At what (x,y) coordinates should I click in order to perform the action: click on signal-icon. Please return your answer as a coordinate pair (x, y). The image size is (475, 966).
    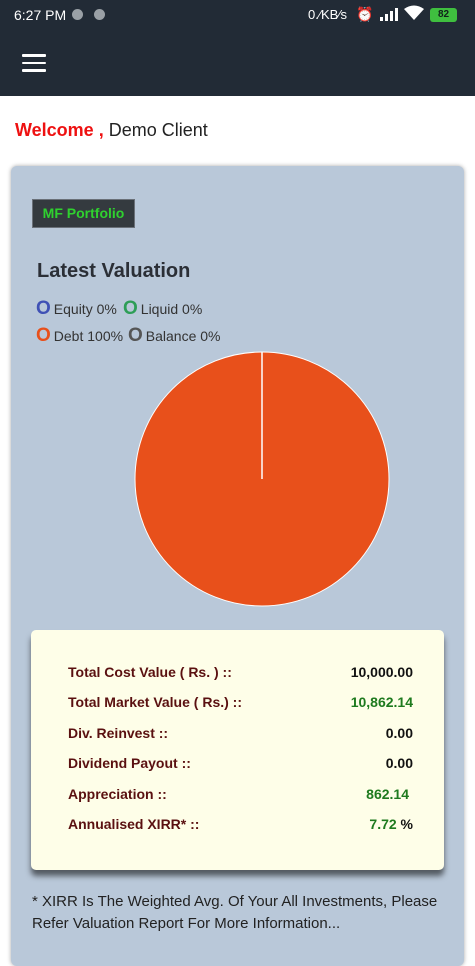
    Looking at the image, I should click on (389, 14).